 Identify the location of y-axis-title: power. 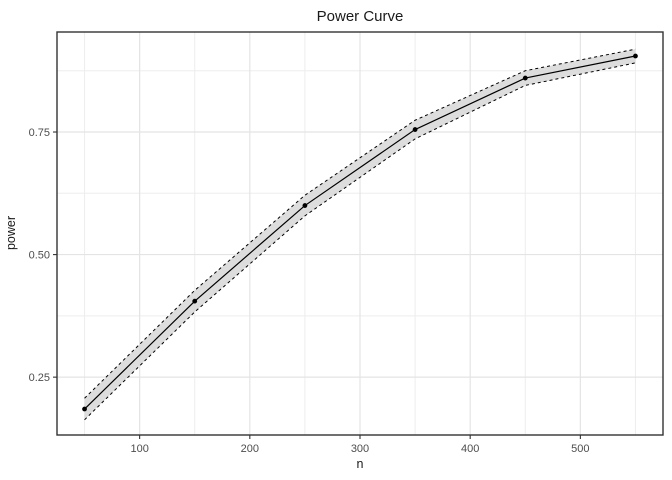
(11, 233).